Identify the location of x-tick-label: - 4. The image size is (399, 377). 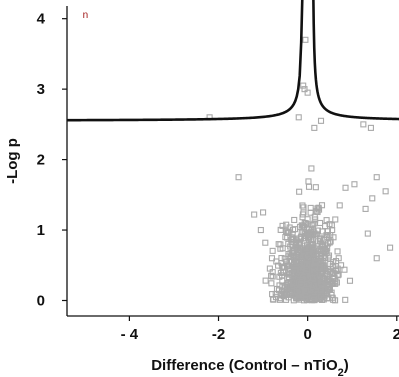
(130, 334).